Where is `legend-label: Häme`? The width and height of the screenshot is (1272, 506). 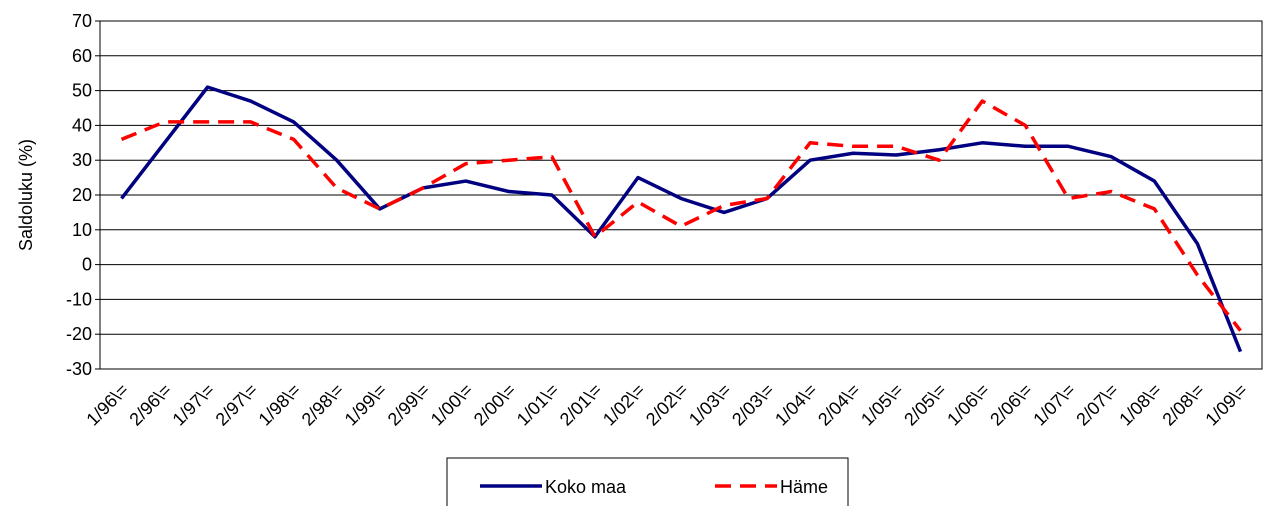 legend-label: Häme is located at coordinates (804, 487).